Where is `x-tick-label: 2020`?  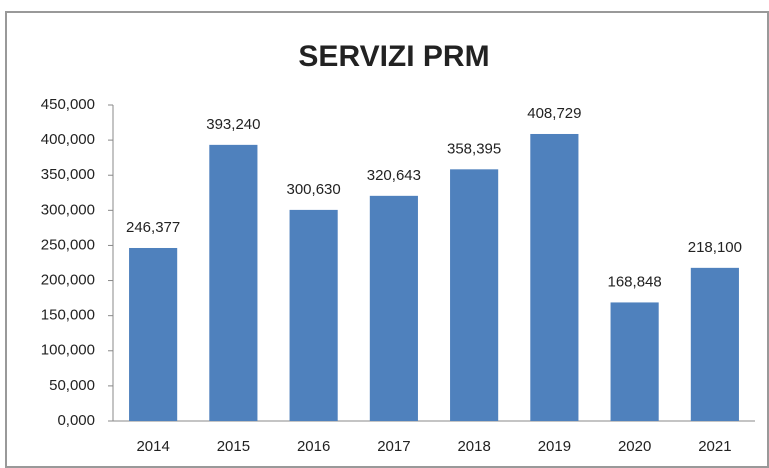
x-tick-label: 2020 is located at coordinates (634, 446).